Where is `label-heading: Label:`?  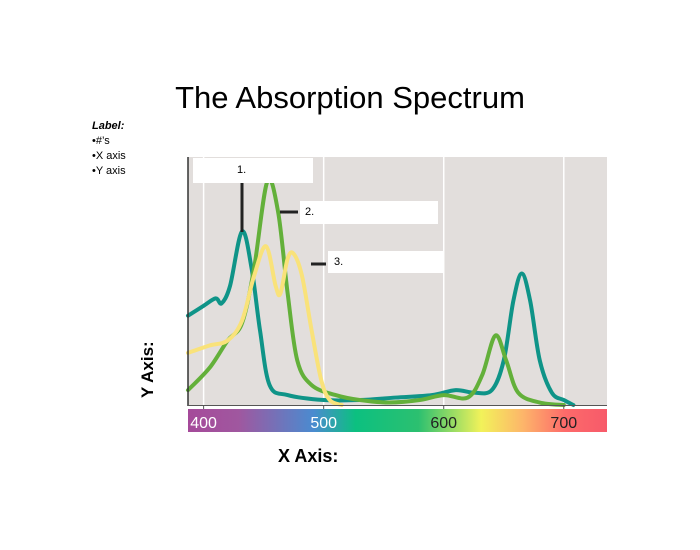 label-heading: Label: is located at coordinates (108, 126).